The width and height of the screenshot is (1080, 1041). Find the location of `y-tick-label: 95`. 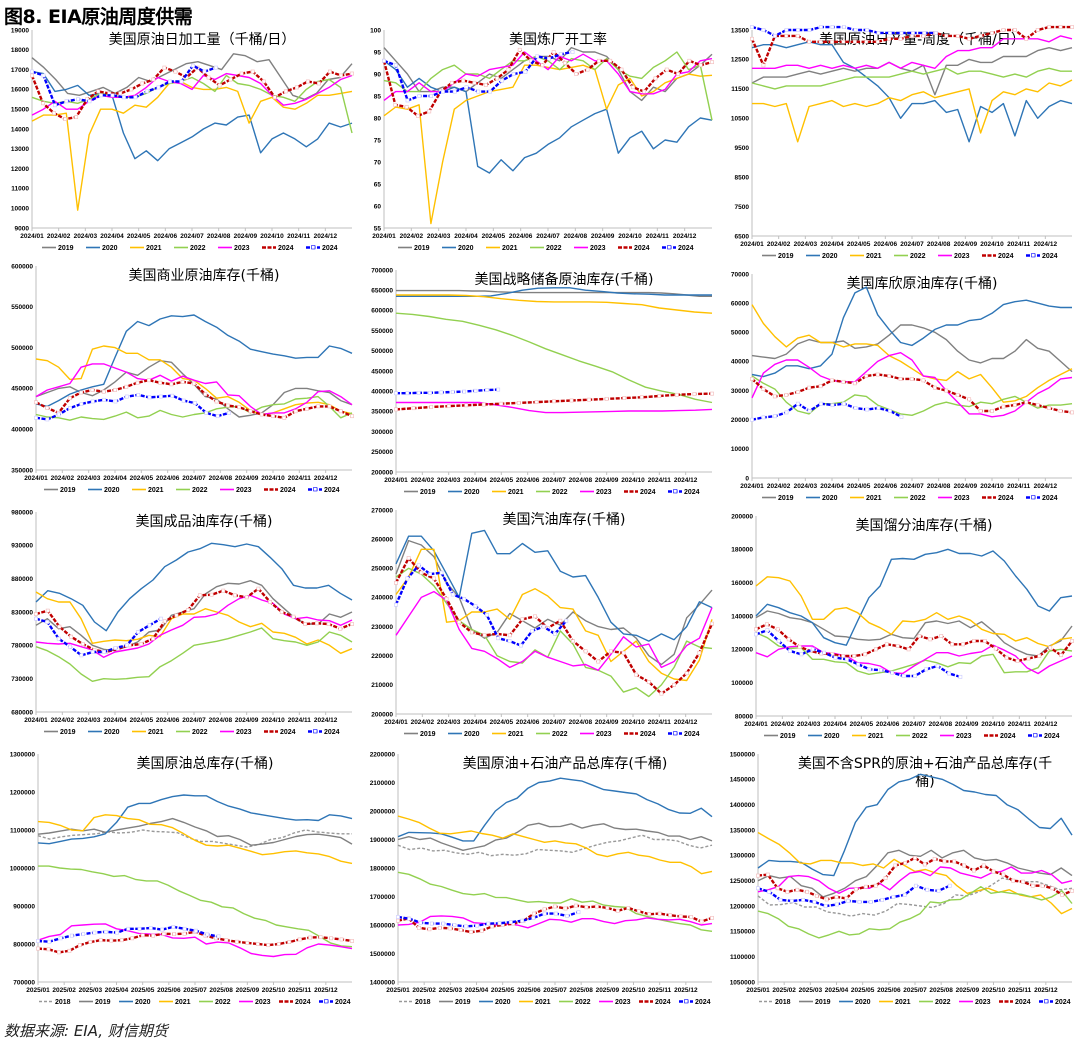

y-tick-label: 95 is located at coordinates (378, 52).